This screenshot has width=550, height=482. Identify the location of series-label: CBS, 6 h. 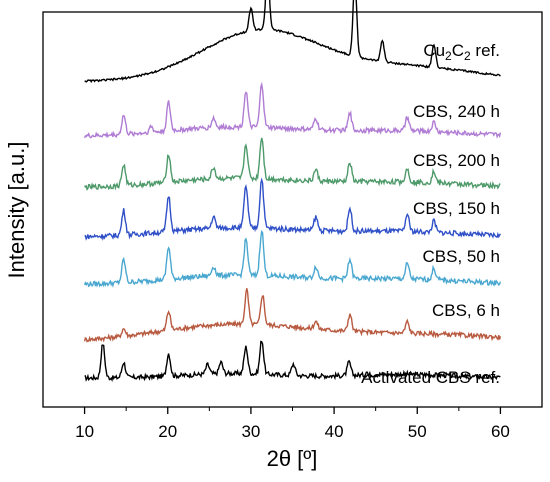
(466, 310).